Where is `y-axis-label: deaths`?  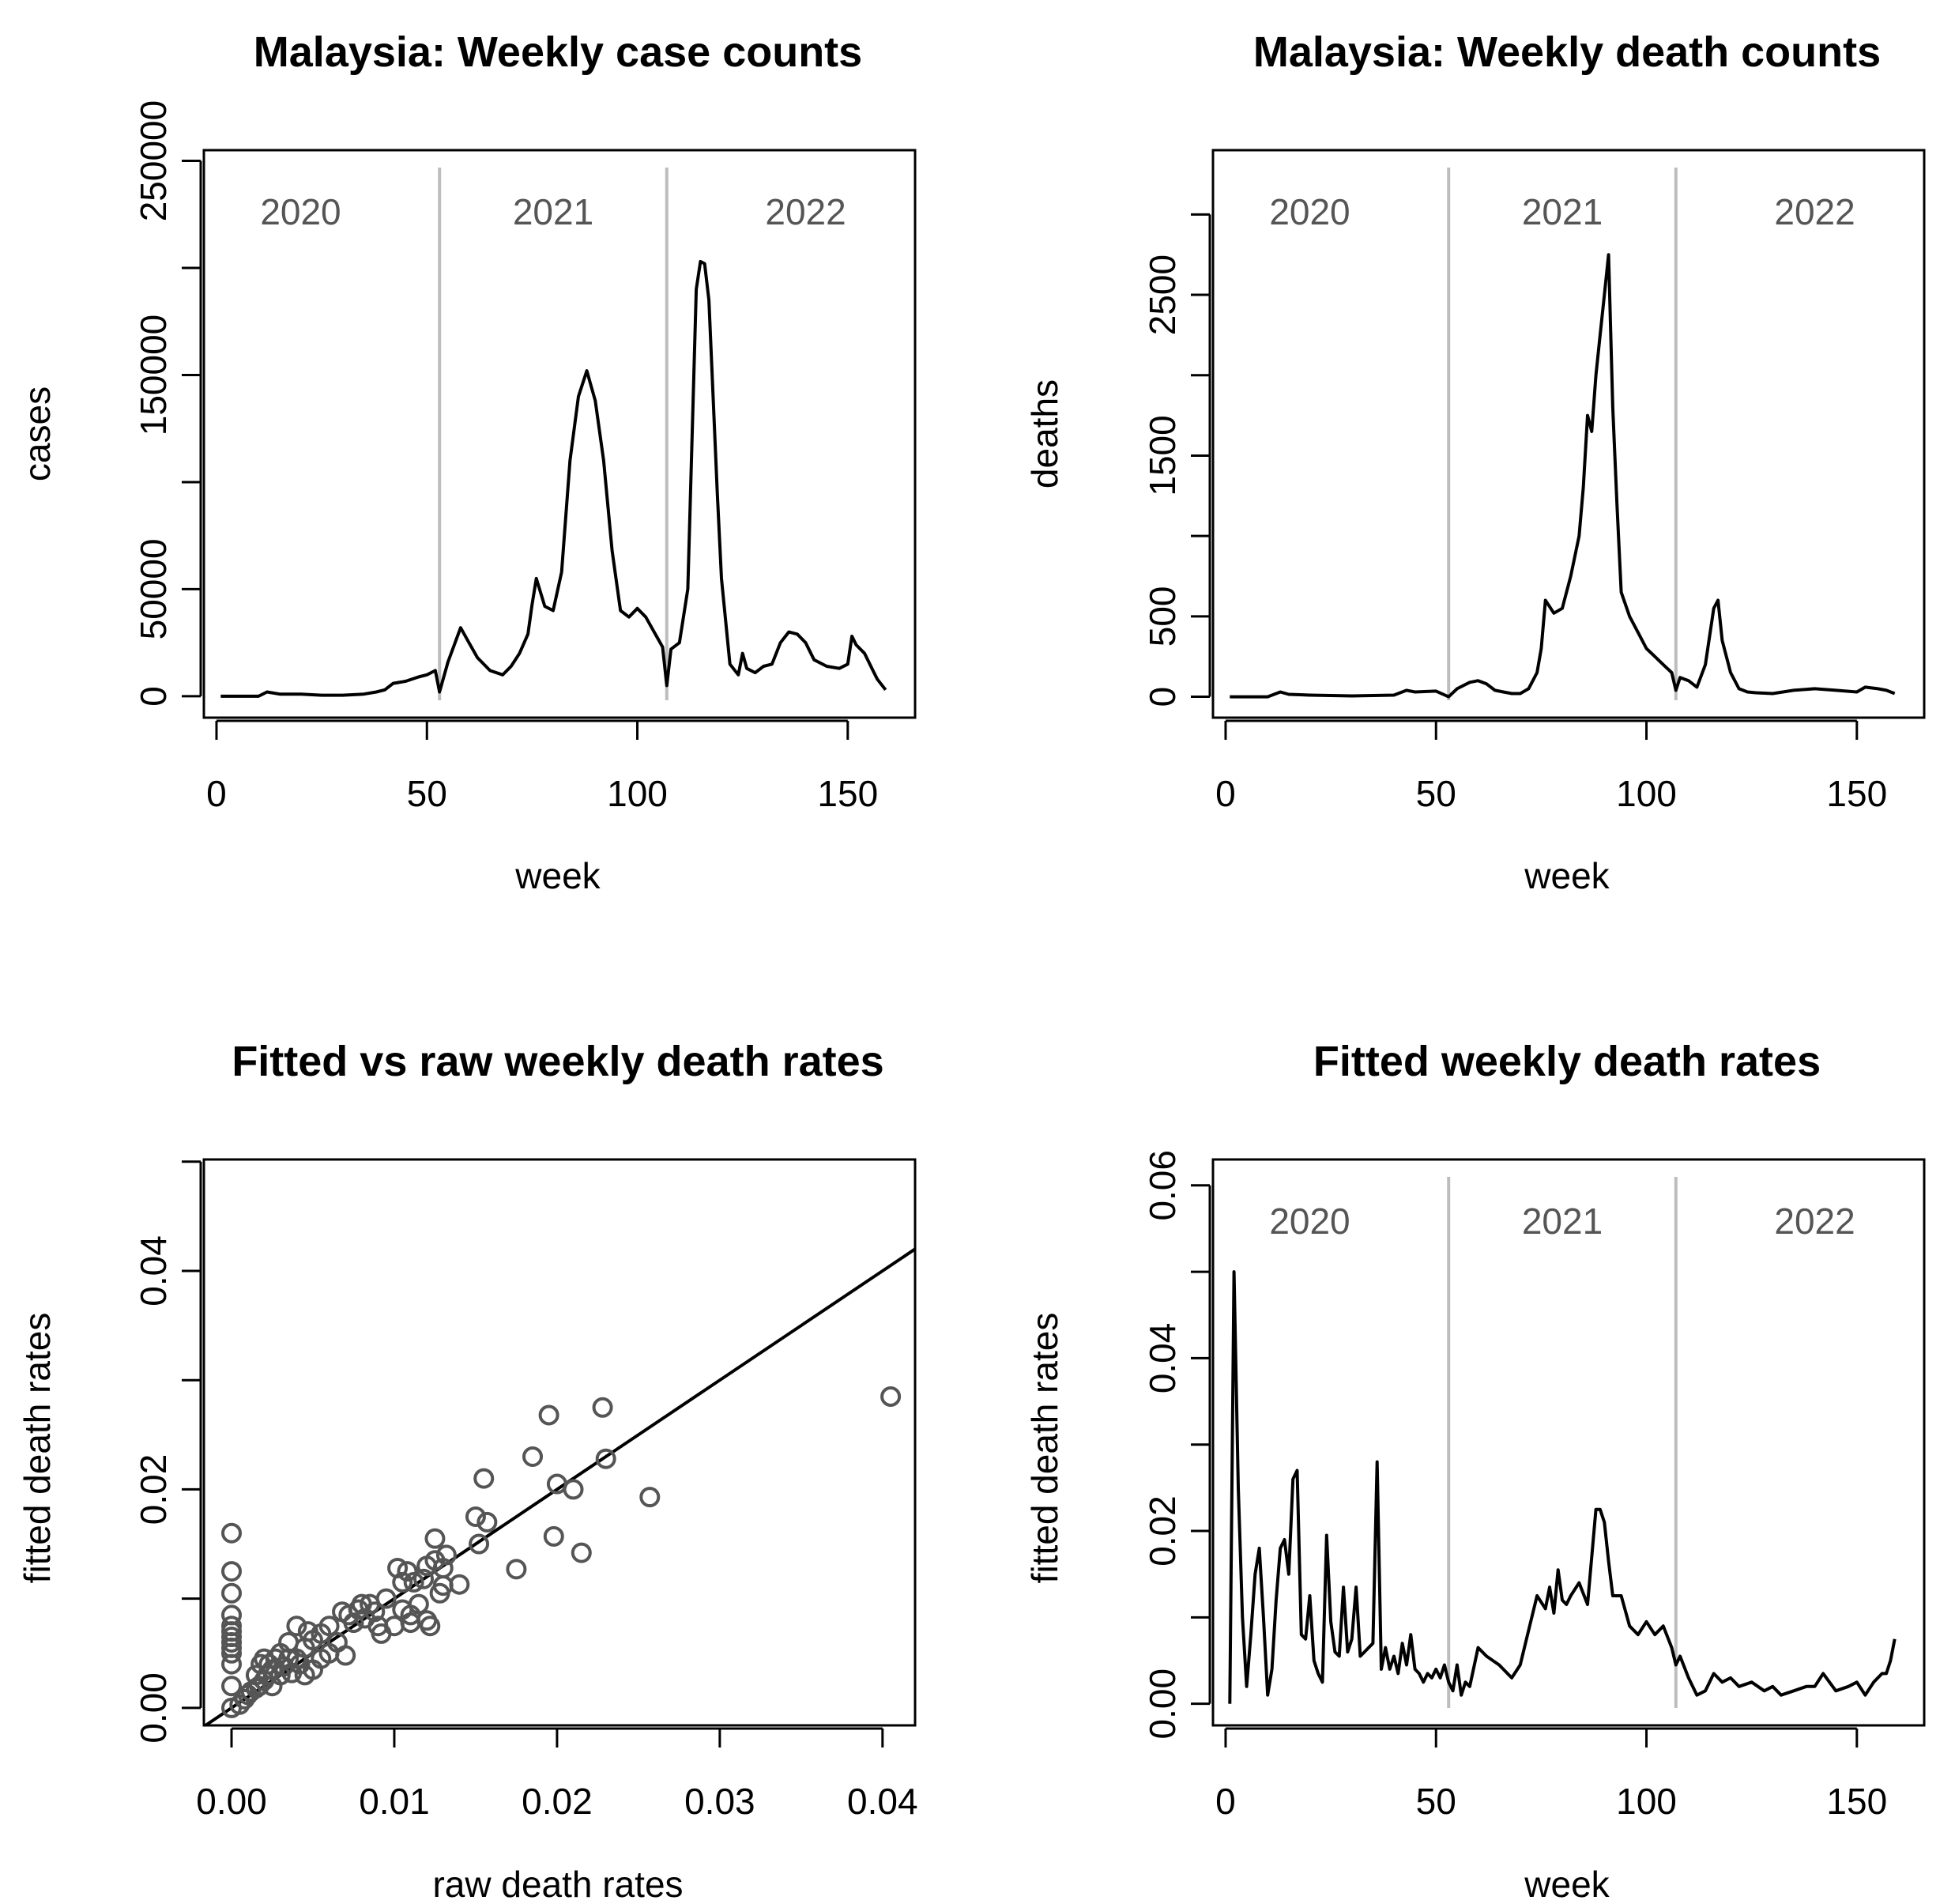 y-axis-label: deaths is located at coordinates (1044, 433).